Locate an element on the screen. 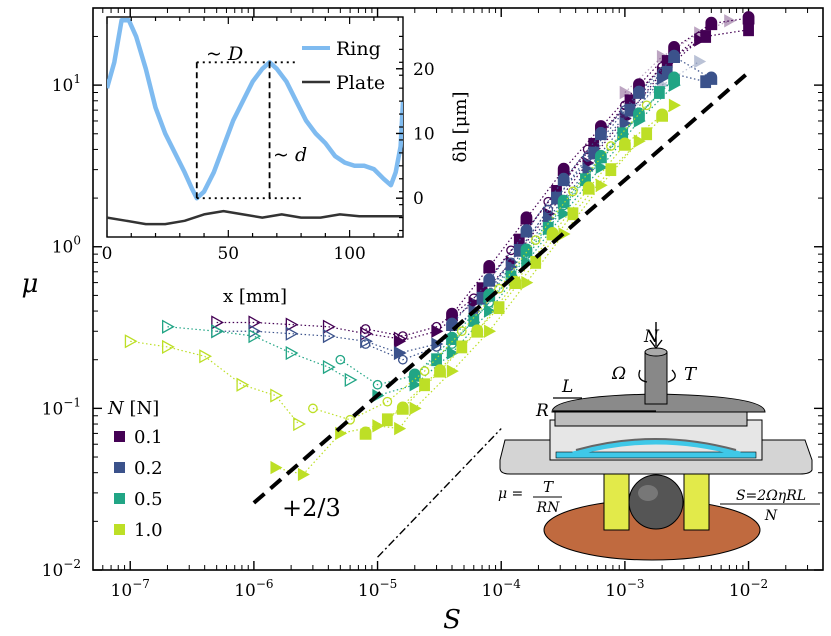 This screenshot has width=831, height=636. legend: N [N] 0.1 0.2 0.5 1.0 is located at coordinates (135, 469).